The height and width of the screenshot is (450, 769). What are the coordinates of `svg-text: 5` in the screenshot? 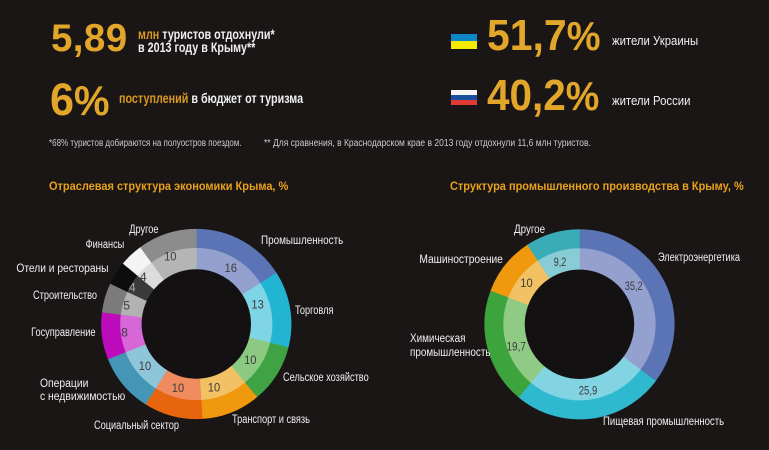 It's located at (126, 305).